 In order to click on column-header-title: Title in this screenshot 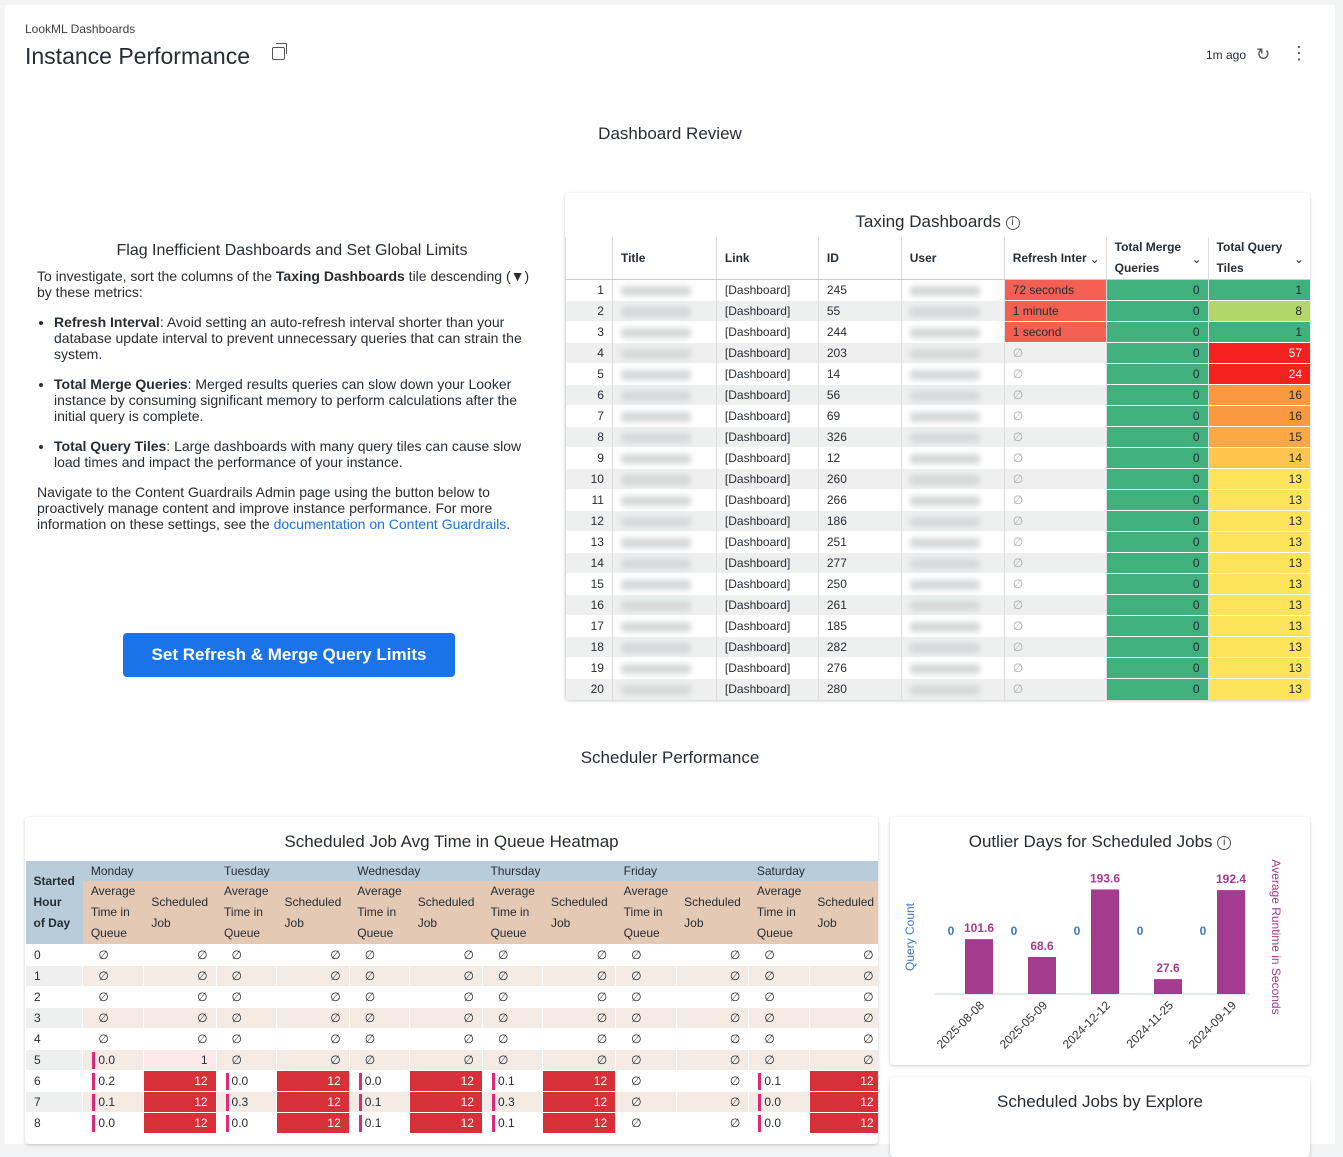, I will do `click(664, 258)`.